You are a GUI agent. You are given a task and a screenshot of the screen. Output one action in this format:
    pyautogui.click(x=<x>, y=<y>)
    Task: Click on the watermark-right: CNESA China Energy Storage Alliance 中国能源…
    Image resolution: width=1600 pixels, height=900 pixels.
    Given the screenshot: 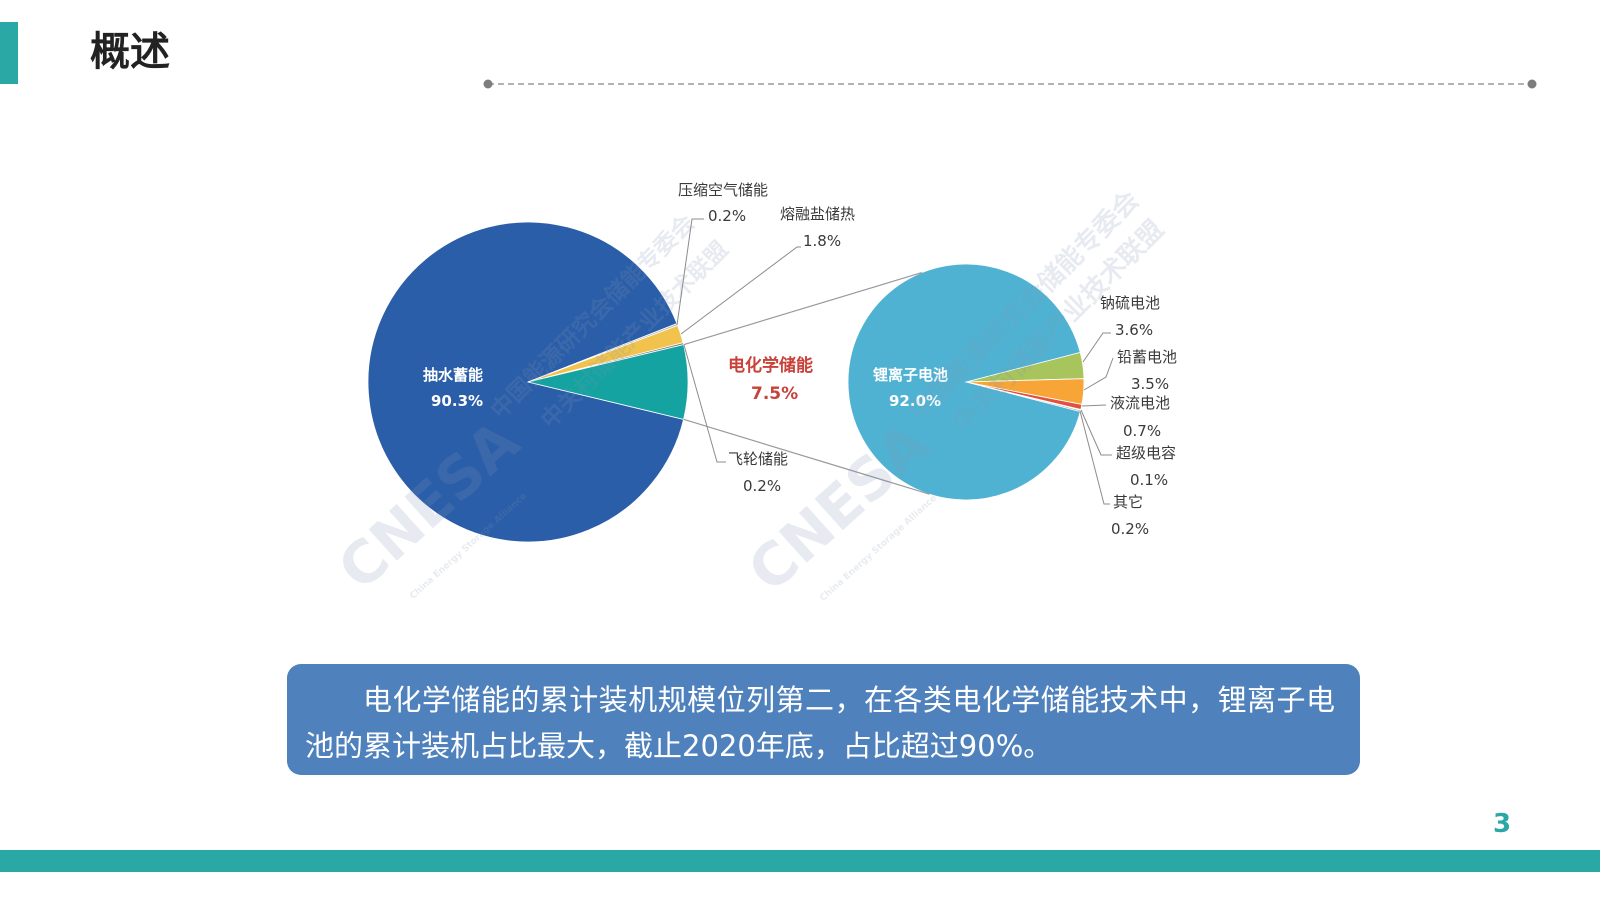 What is the action you would take?
    pyautogui.click(x=952, y=395)
    